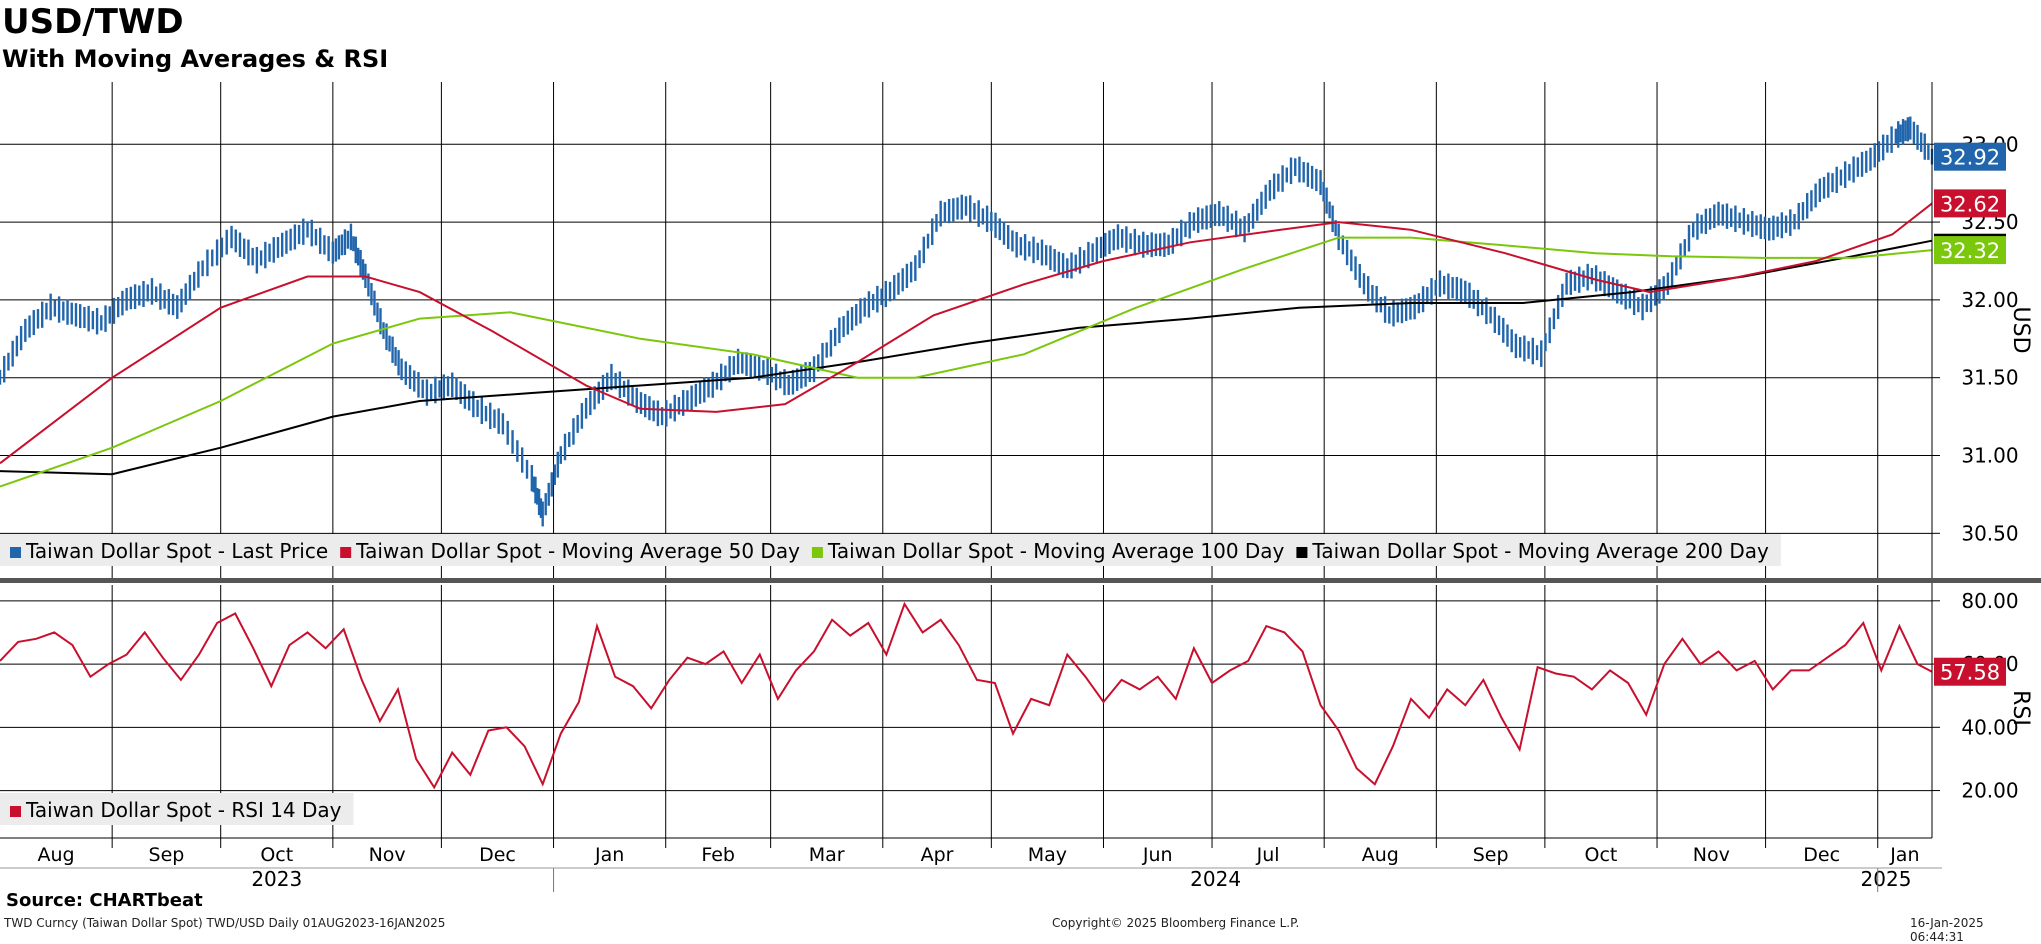  I want to click on chart-subtitle: With Moving Averages & RSI, so click(195, 59).